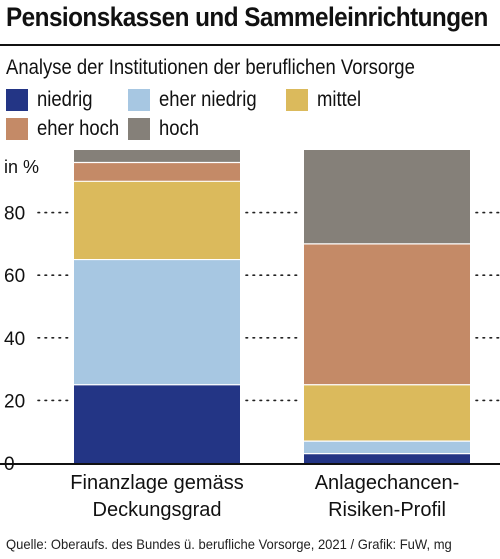 The image size is (500, 559). Describe the element at coordinates (14, 276) in the screenshot. I see `y-tick-label: 60` at that location.